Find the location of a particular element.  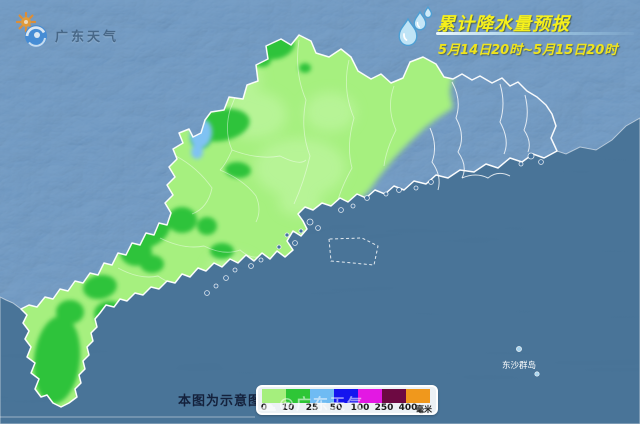

legend-note: 本图为示意图 is located at coordinates (220, 401).